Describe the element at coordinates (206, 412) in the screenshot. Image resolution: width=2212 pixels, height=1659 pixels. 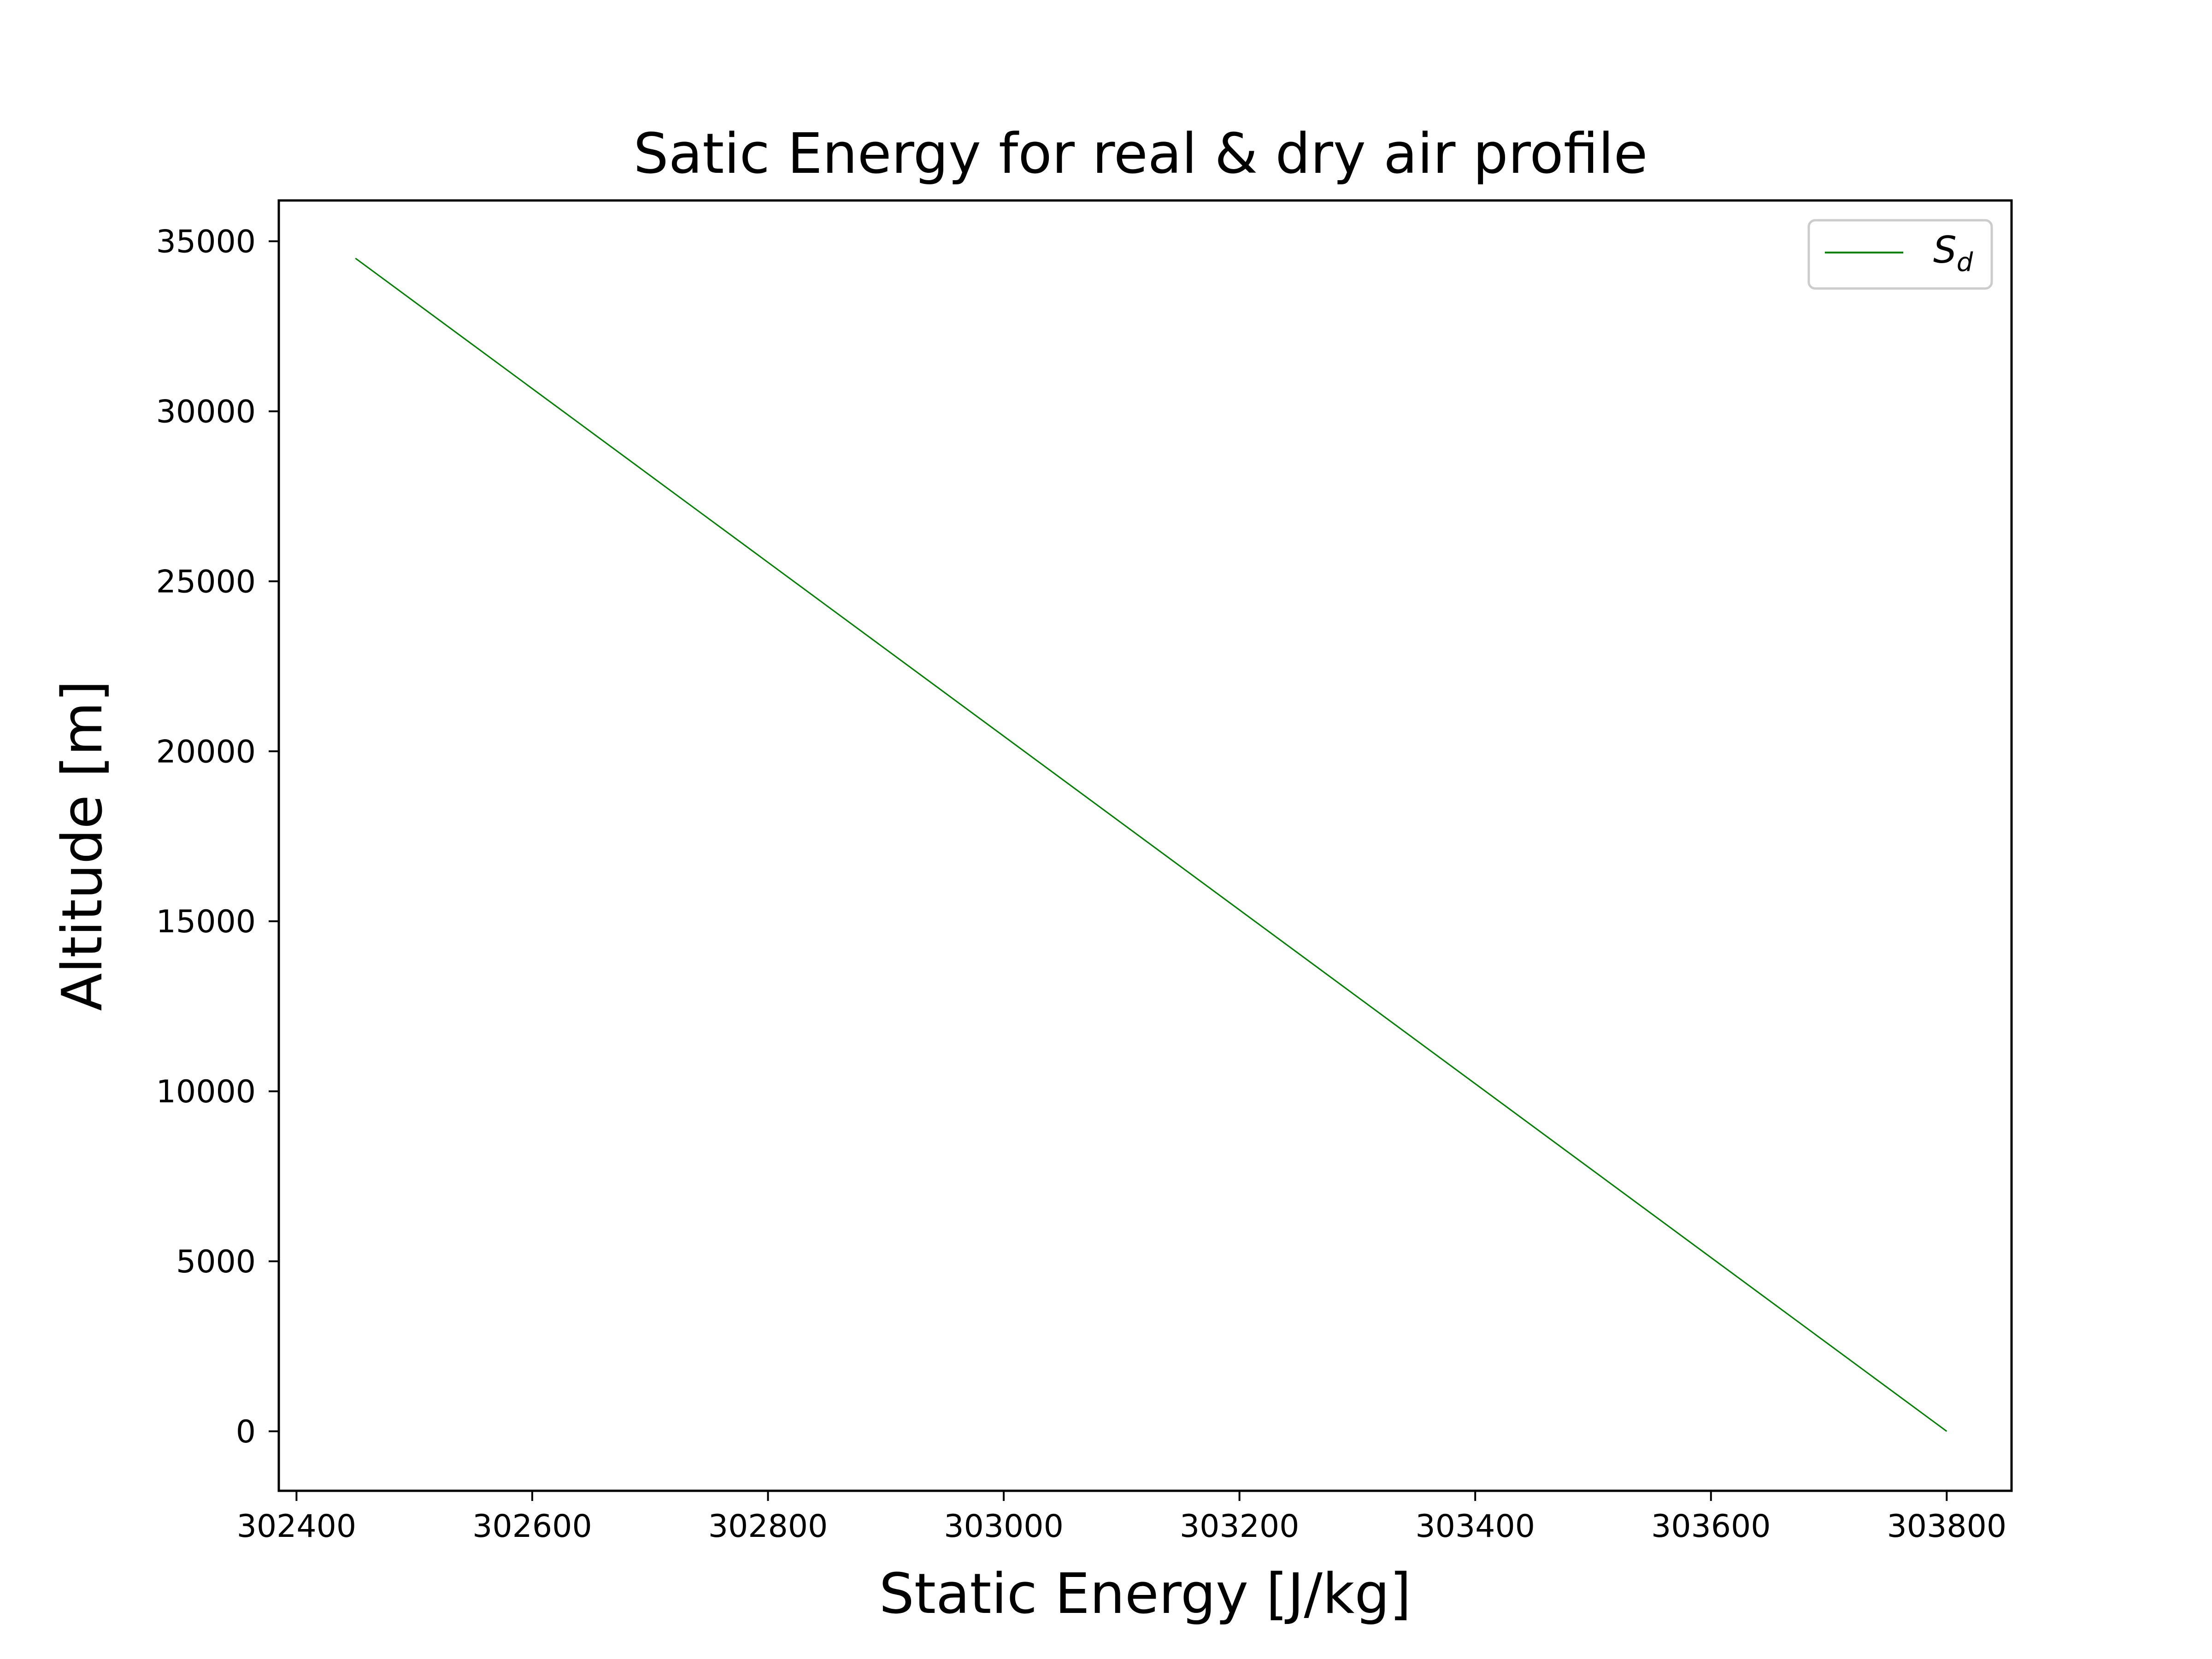
I see `y-tick-label: 30000` at that location.